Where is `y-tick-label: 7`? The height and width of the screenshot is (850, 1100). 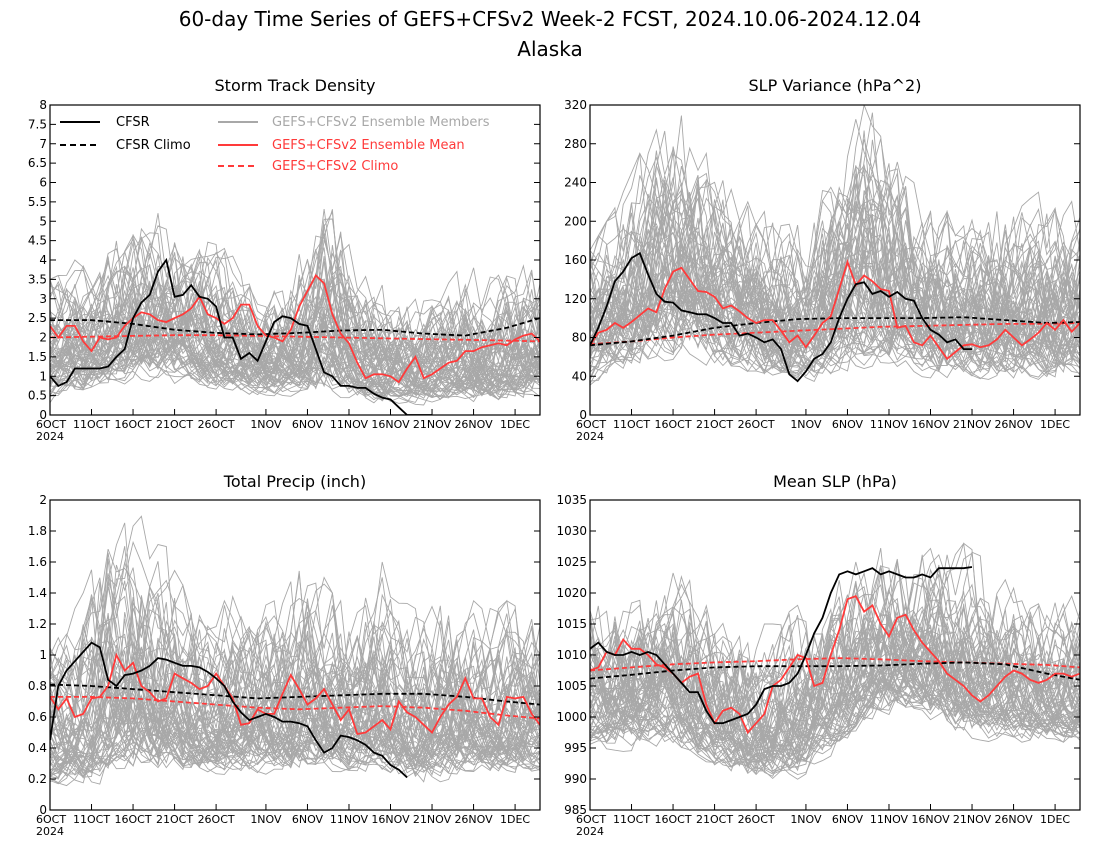
y-tick-label: 7 is located at coordinates (43, 144).